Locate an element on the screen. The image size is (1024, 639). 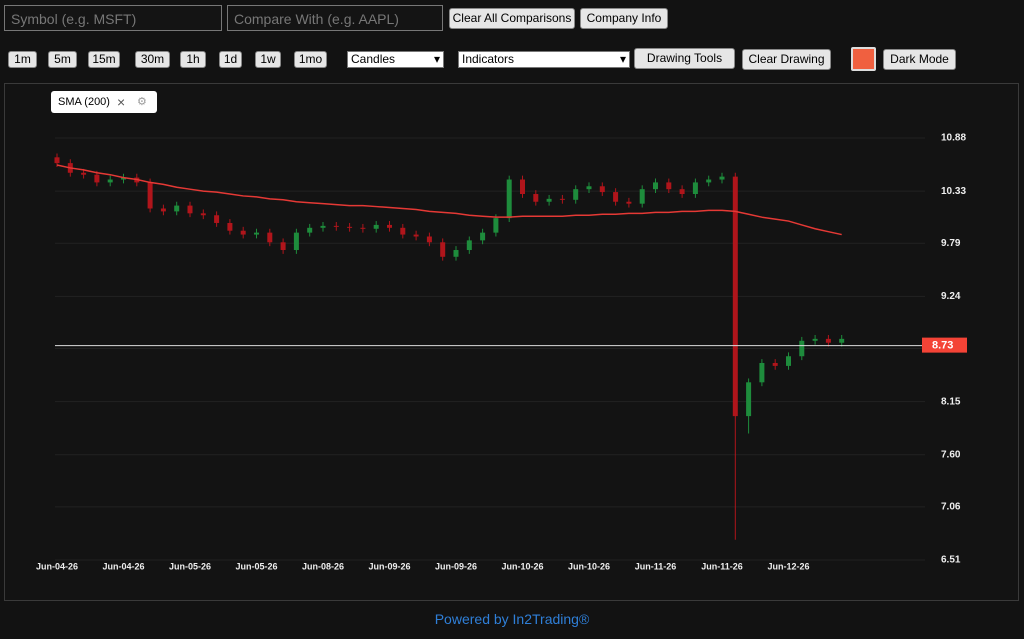
indicator-tag: SMA (200) × ⚙ is located at coordinates (104, 102).